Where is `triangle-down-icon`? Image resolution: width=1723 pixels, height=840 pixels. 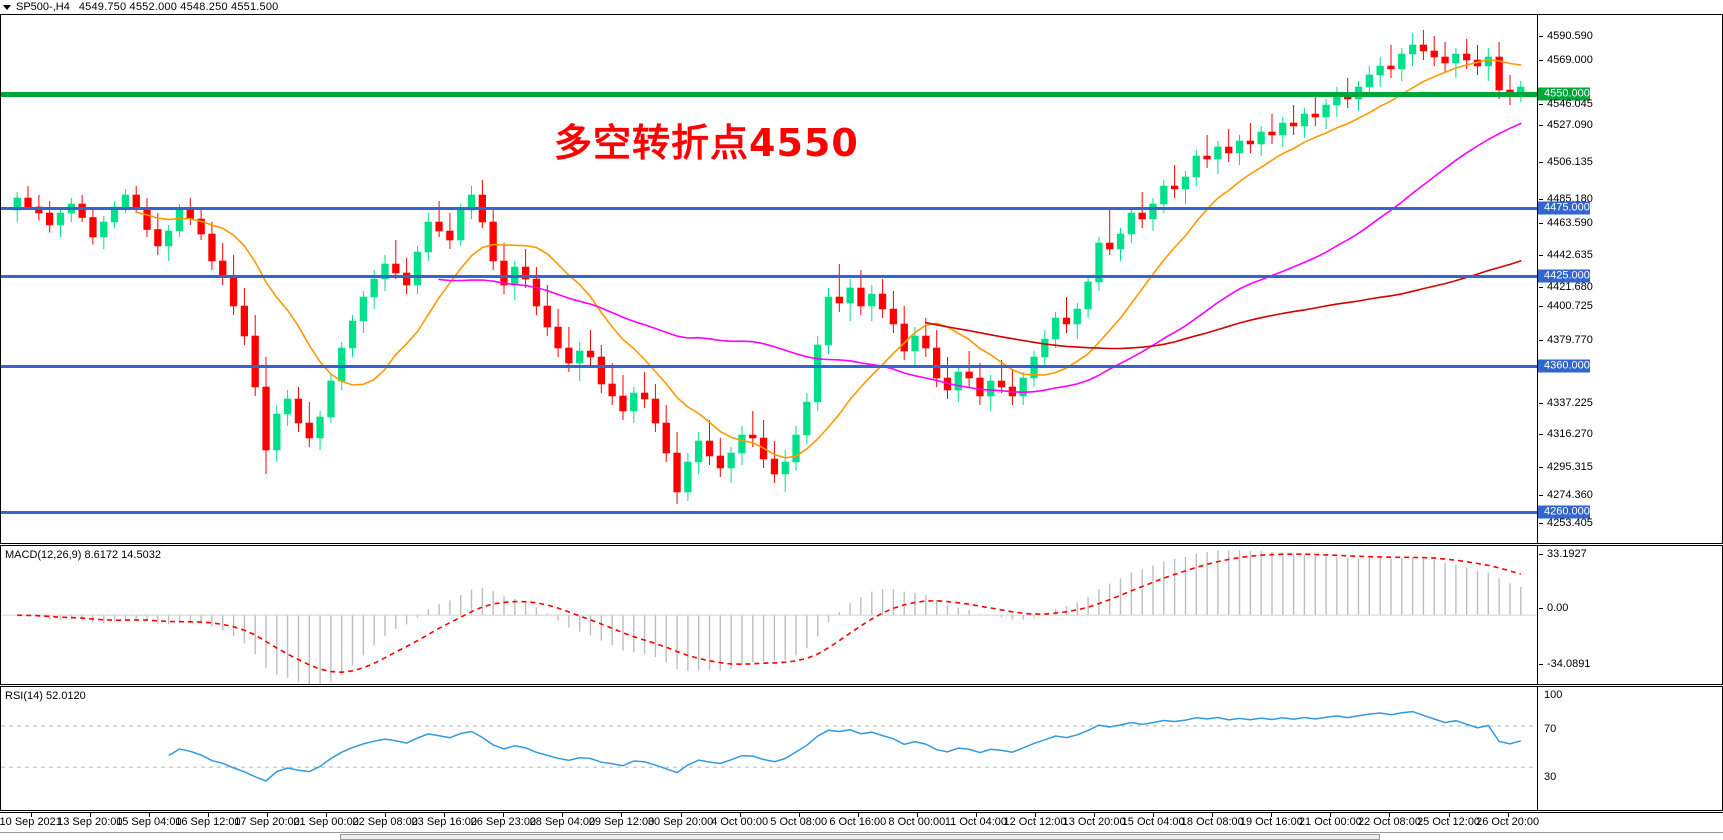 triangle-down-icon is located at coordinates (7, 7).